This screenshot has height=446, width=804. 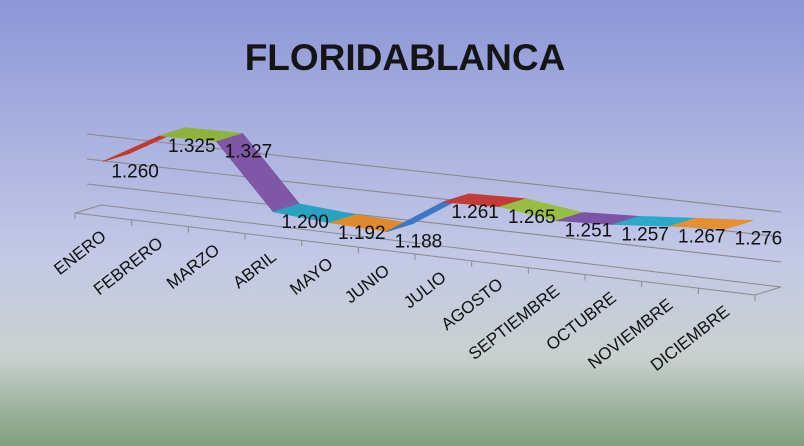 I want to click on data-label: 1.251, so click(x=589, y=231).